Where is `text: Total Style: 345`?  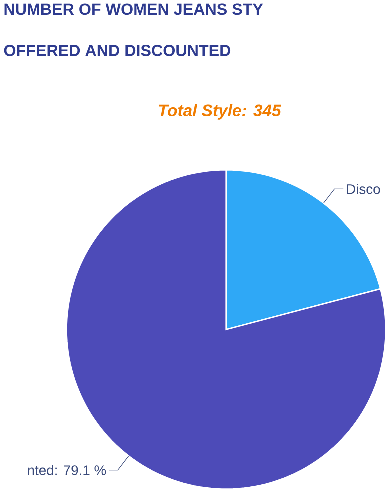
text: Total Style: 345 is located at coordinates (220, 112).